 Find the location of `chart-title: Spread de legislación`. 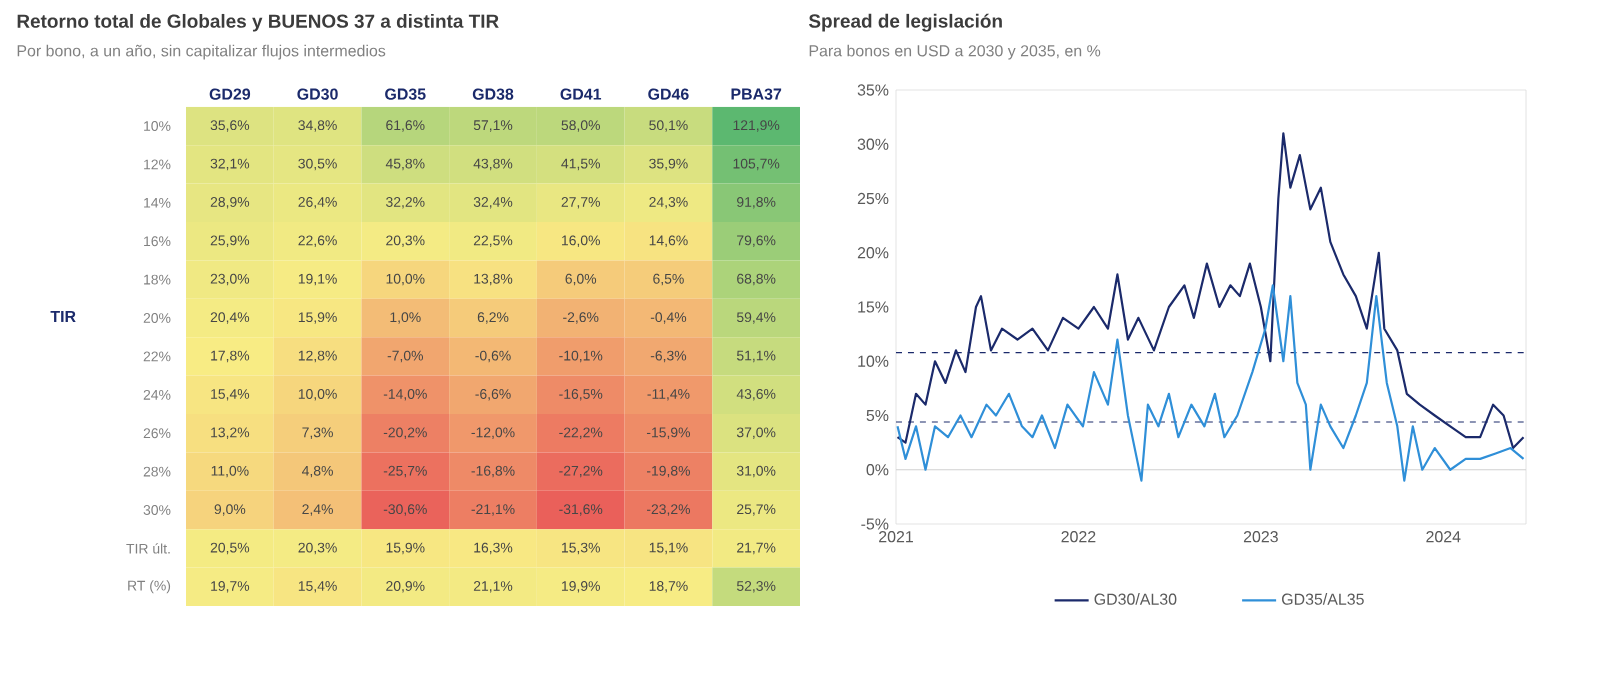

chart-title: Spread de legislación is located at coordinates (905, 22).